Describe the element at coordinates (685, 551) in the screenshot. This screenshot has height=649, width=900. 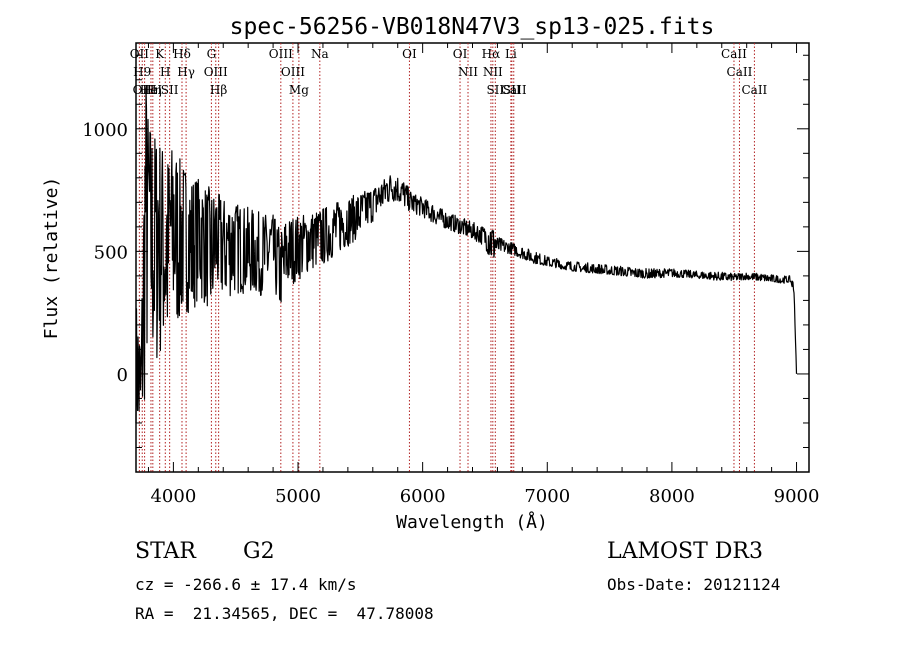
I see `survey-name: LAMOST DR3` at that location.